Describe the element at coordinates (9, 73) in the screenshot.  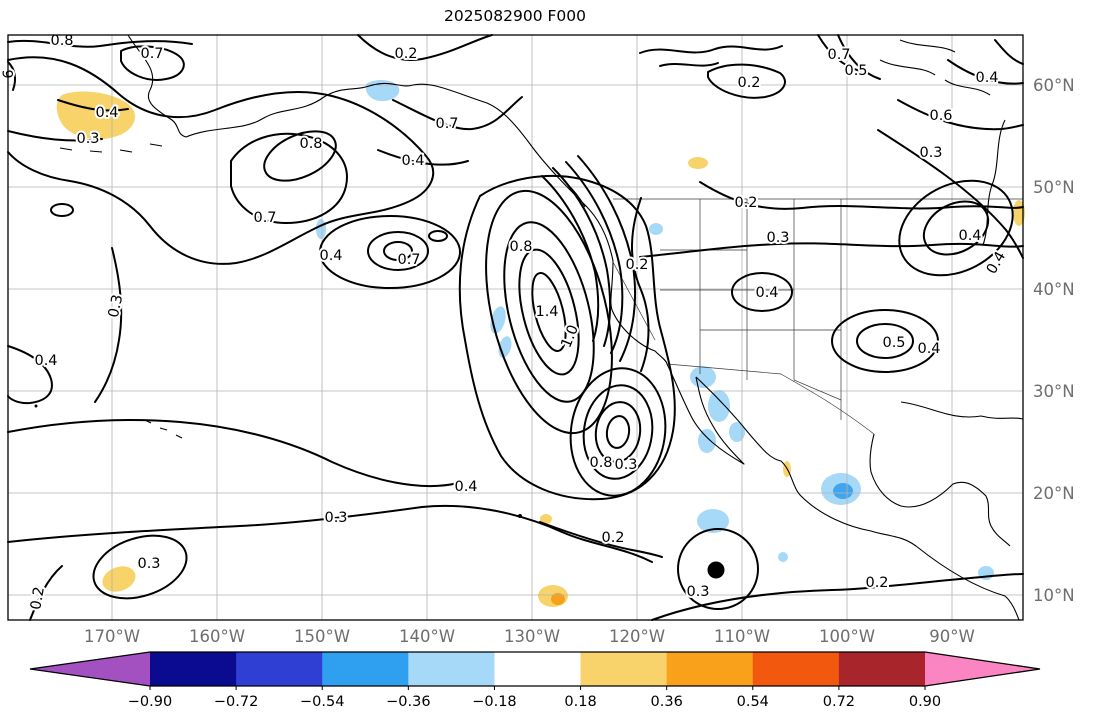
I see `contour-label: 6` at that location.